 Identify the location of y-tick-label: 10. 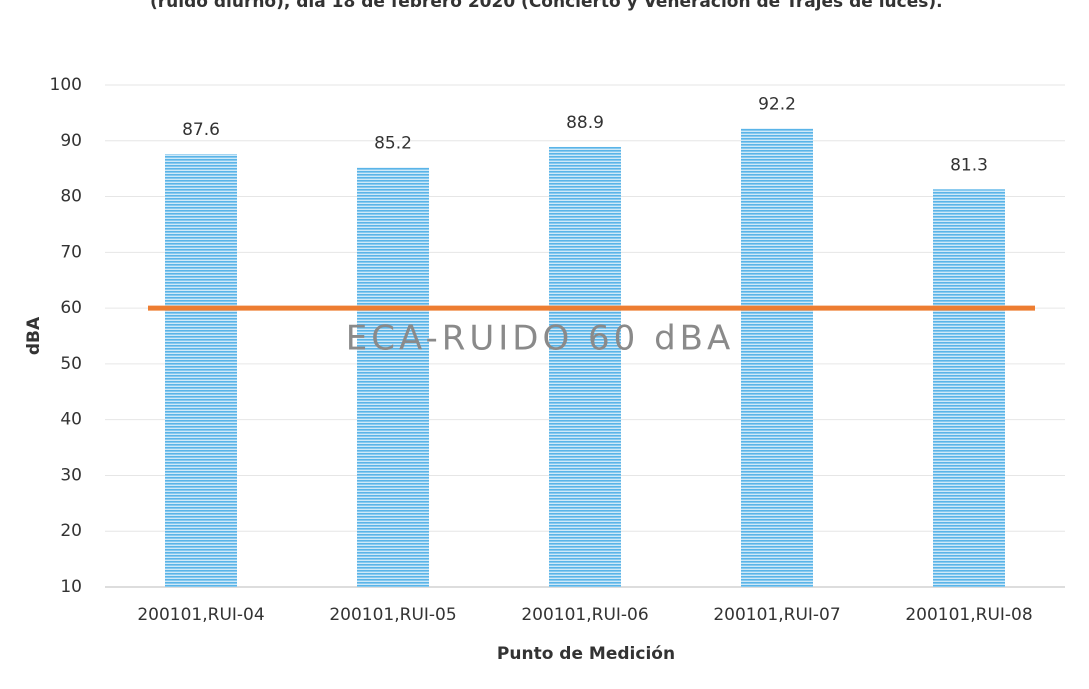
(71, 587).